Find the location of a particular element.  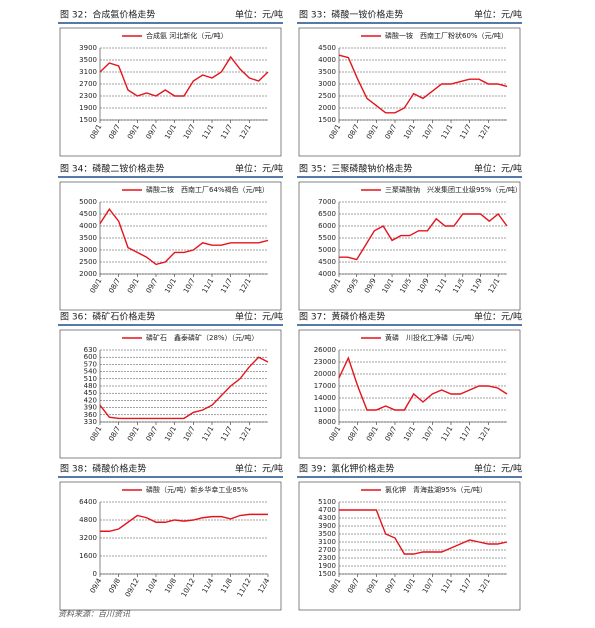

y-tick-label: 360 is located at coordinates (90, 415).